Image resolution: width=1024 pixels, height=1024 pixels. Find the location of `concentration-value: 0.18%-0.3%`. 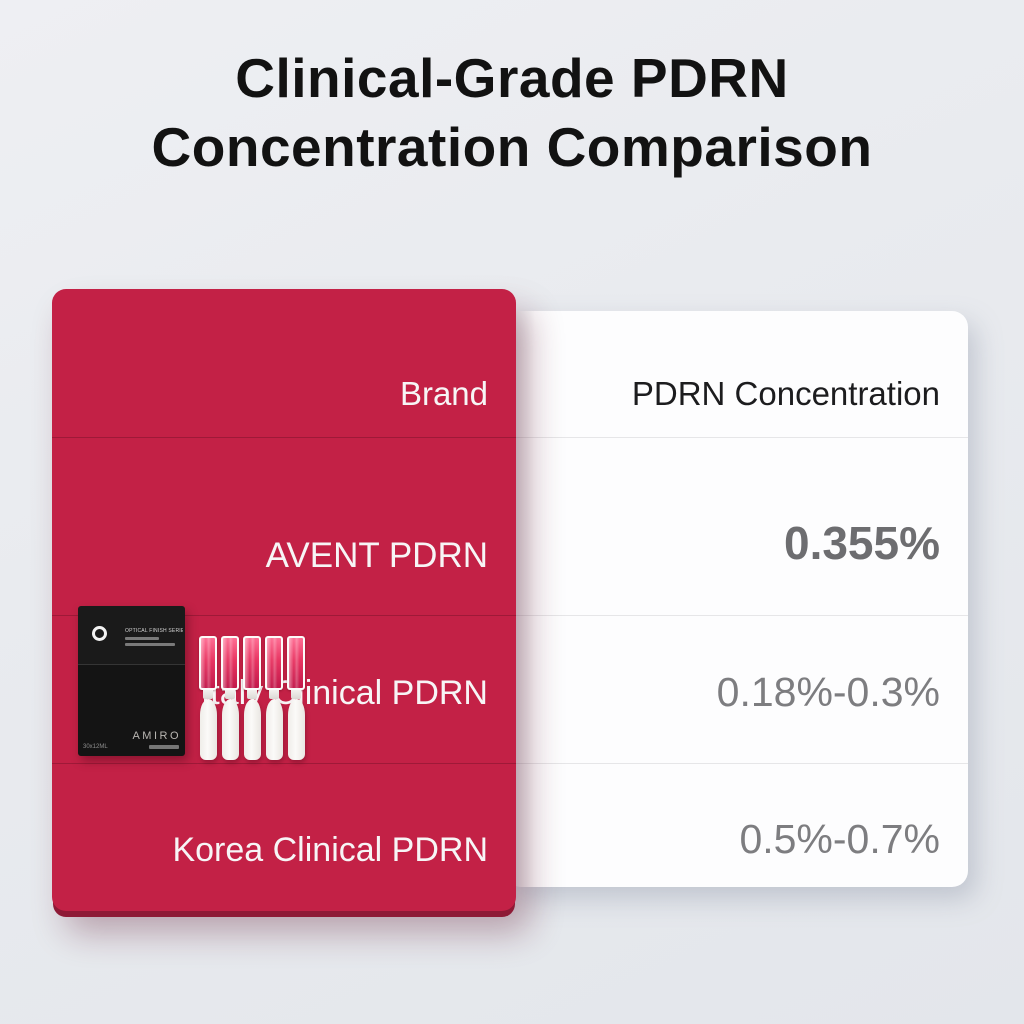

concentration-value: 0.18%-0.3% is located at coordinates (828, 692).